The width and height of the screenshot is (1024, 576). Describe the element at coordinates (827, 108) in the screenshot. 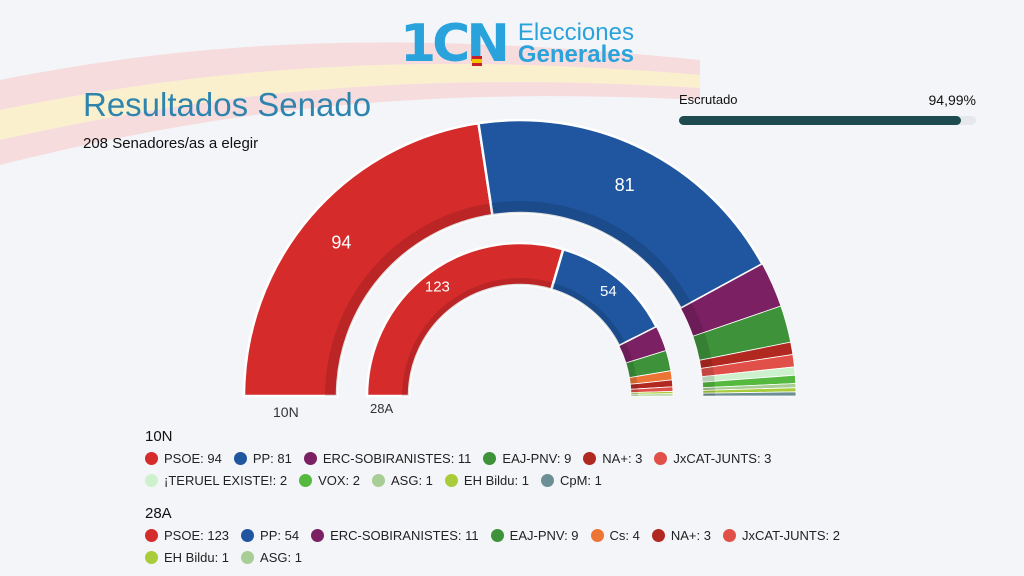

I see `scrutiny-progress: Escrutado 94,99%` at that location.